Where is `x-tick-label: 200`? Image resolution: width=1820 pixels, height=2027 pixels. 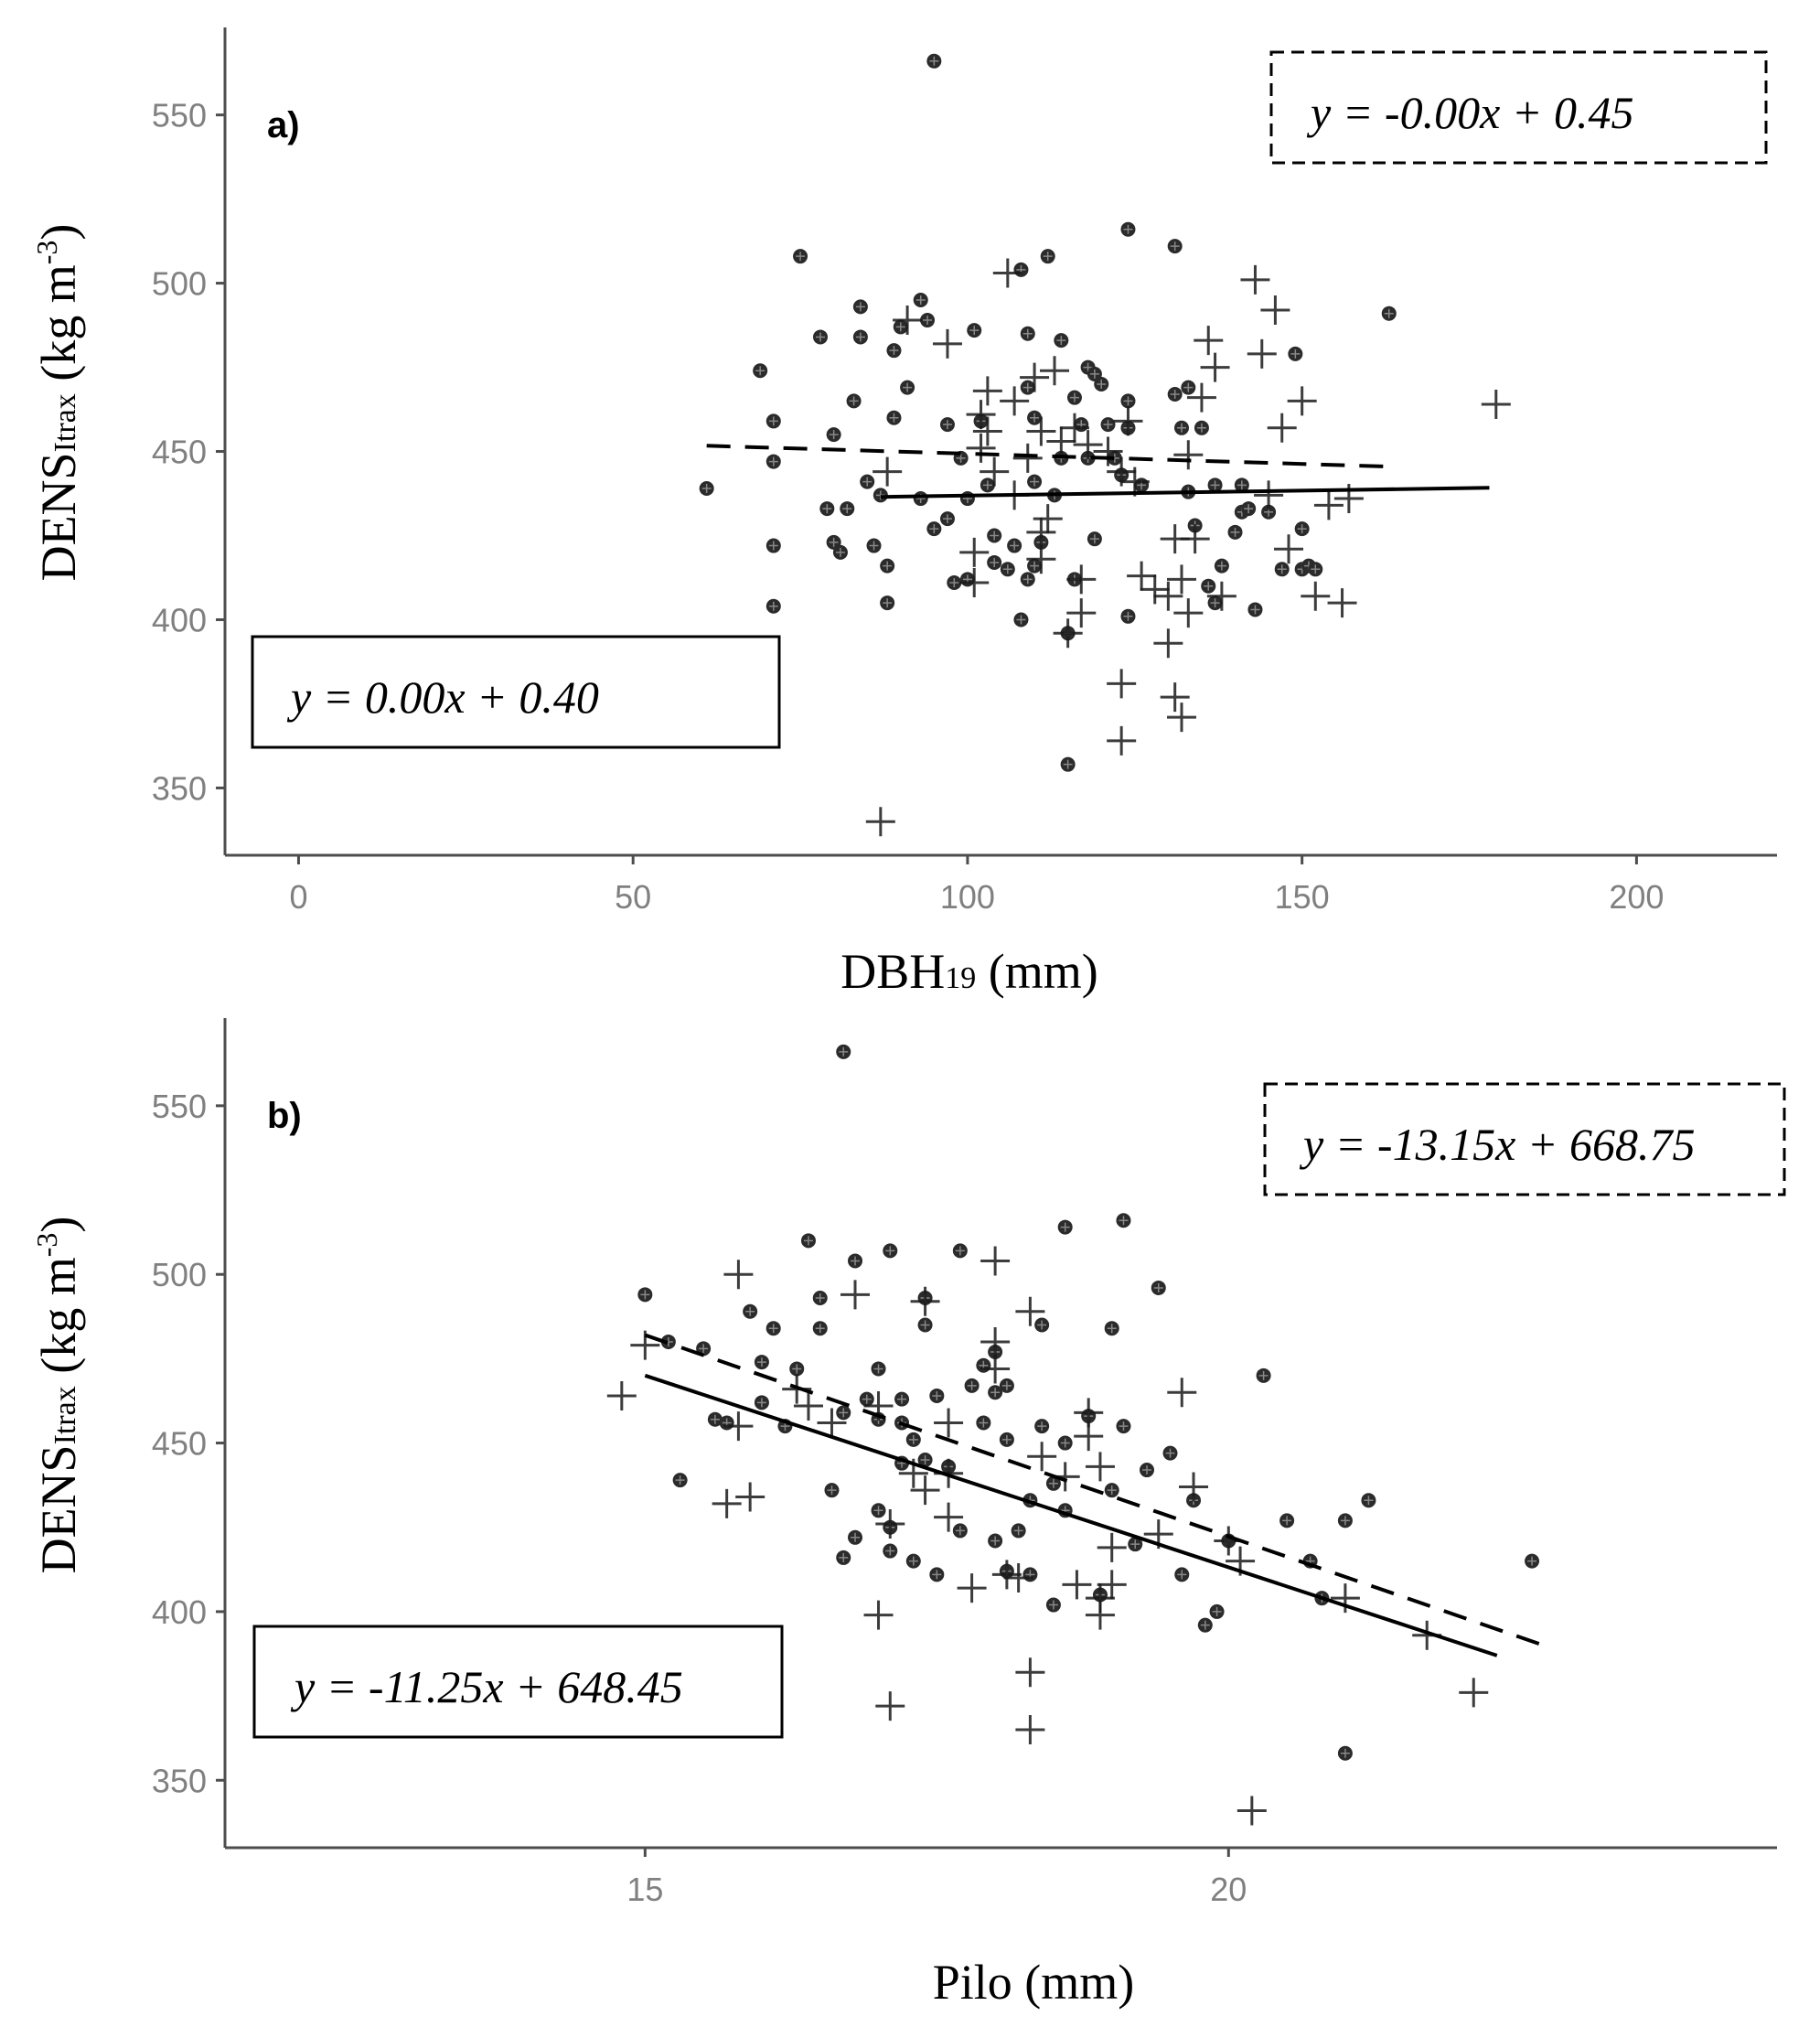
x-tick-label: 200 is located at coordinates (1636, 897).